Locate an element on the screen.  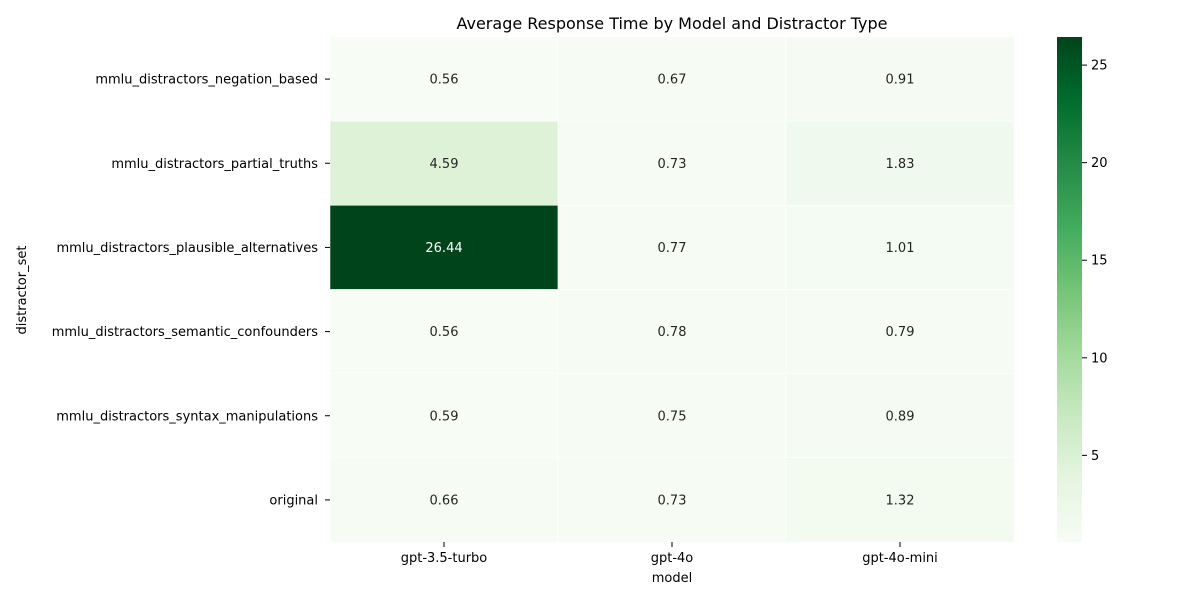
cell-value-label: 0.66 is located at coordinates (444, 500).